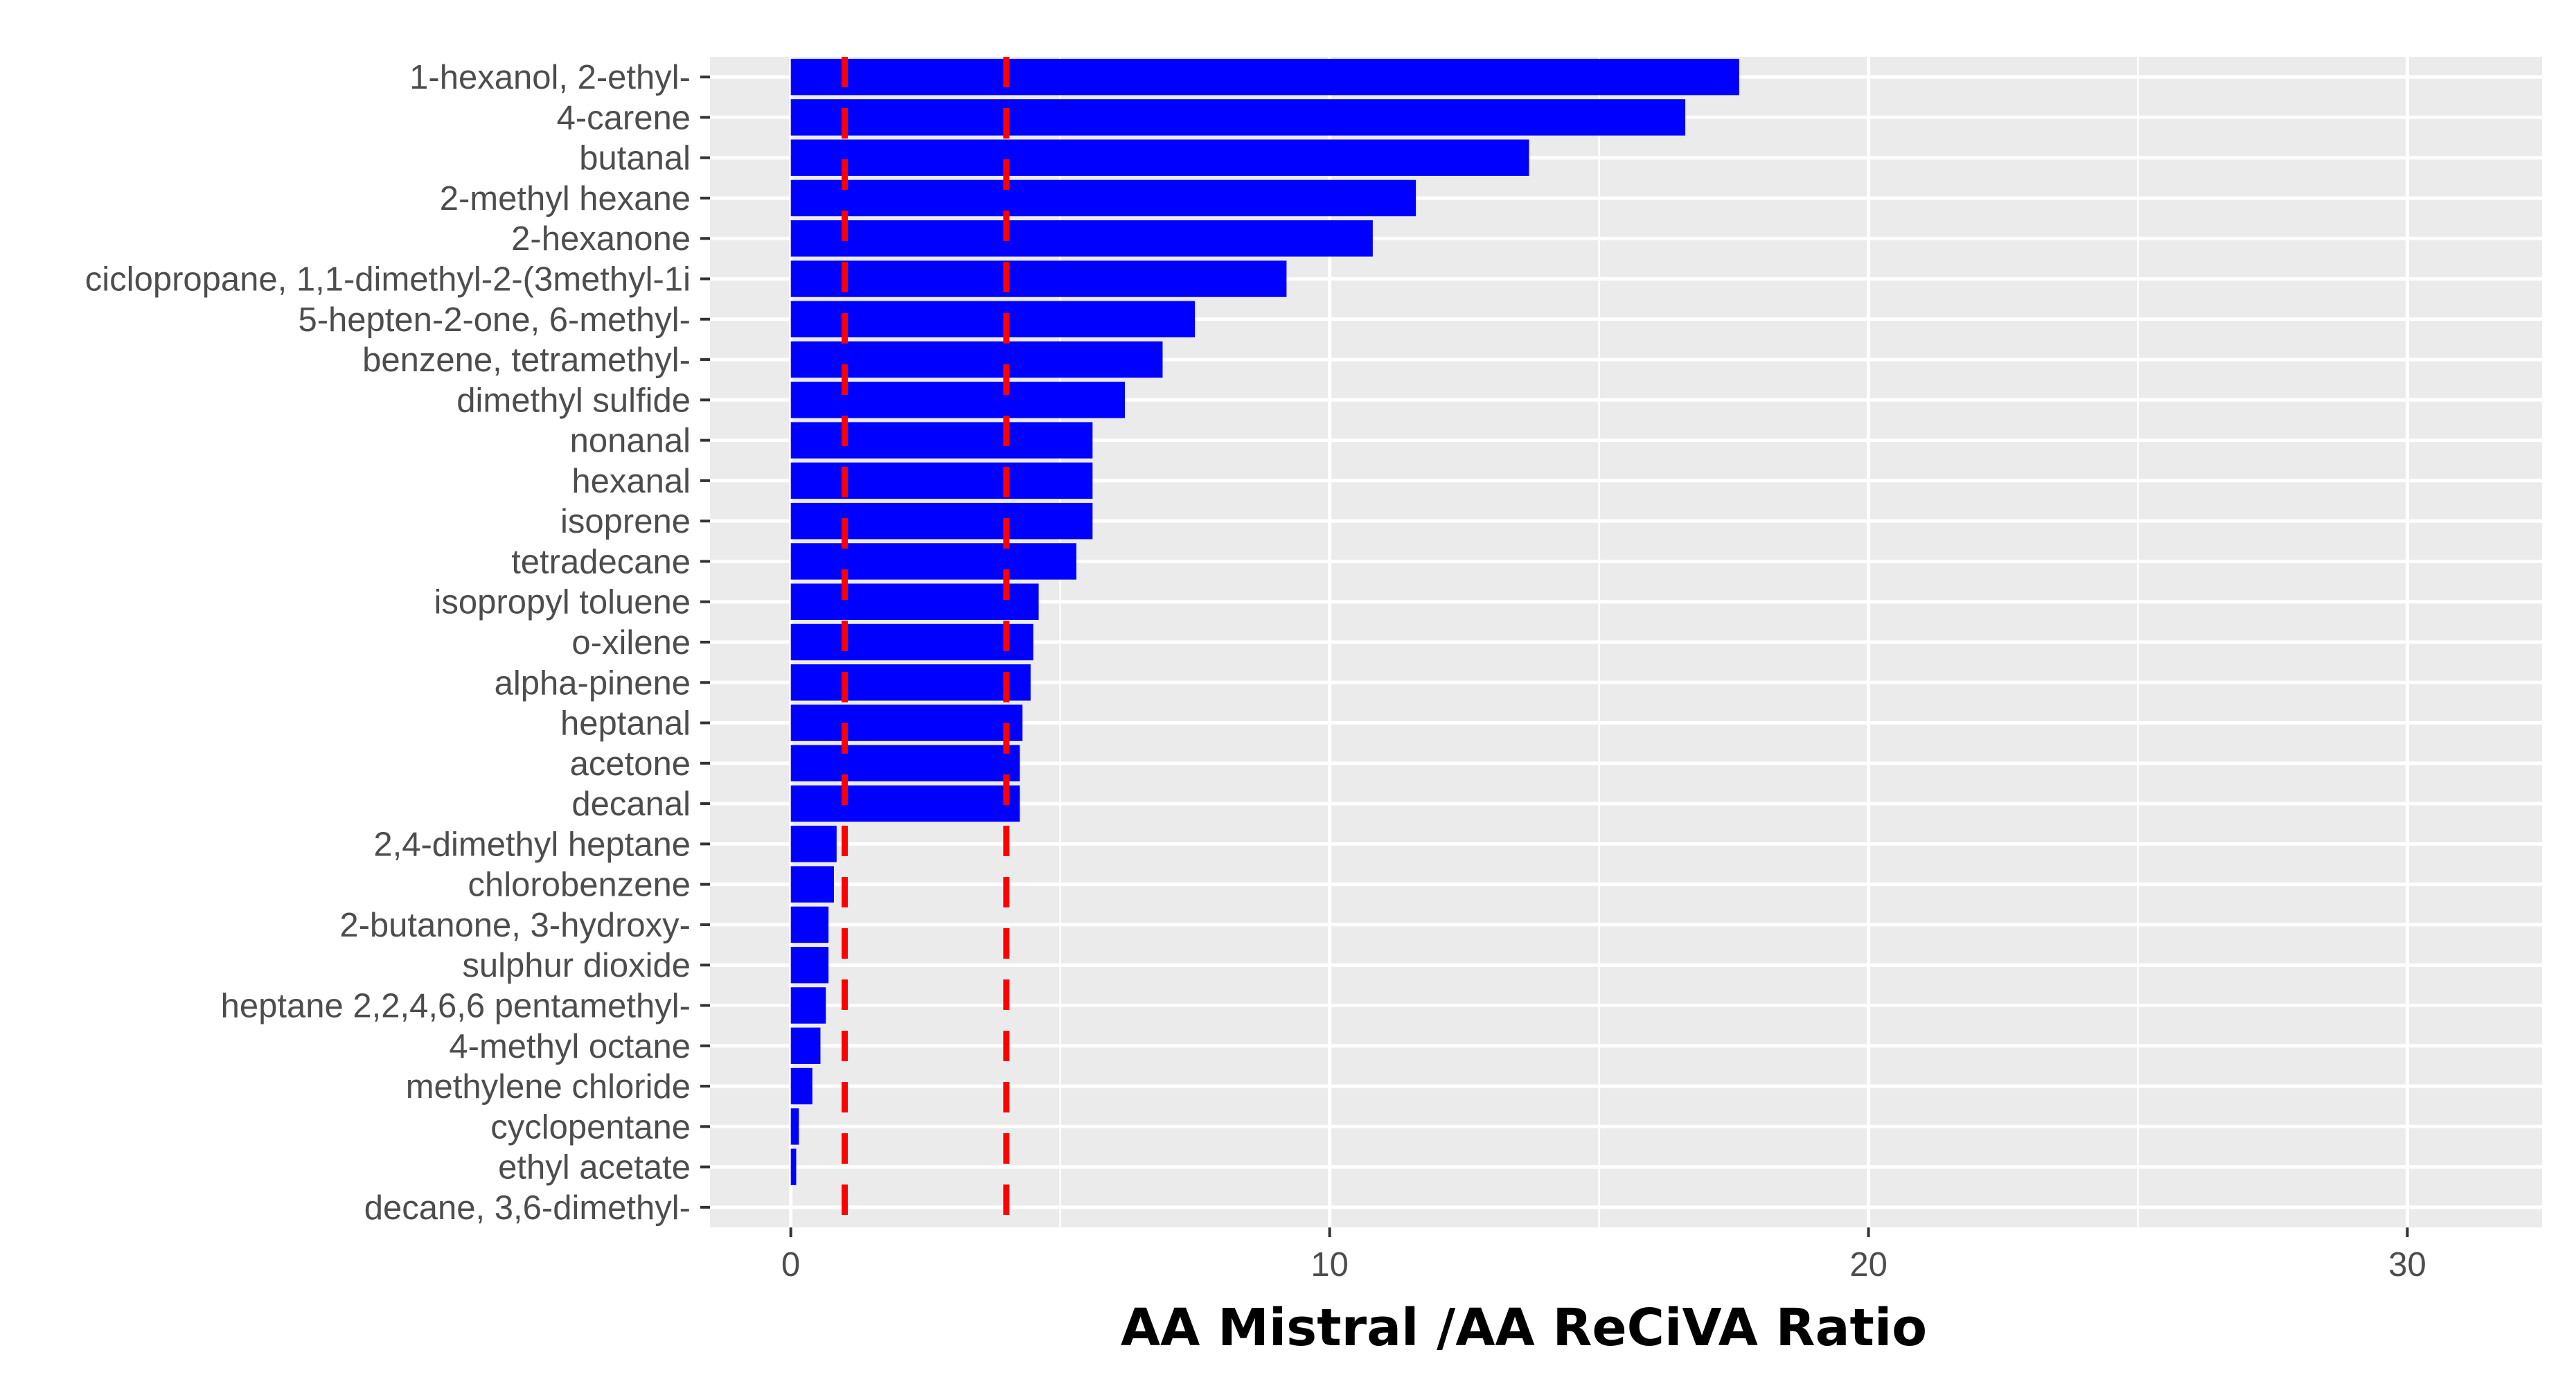  Describe the element at coordinates (562, 602) in the screenshot. I see `y-tick-label: isopropyl toluene` at that location.